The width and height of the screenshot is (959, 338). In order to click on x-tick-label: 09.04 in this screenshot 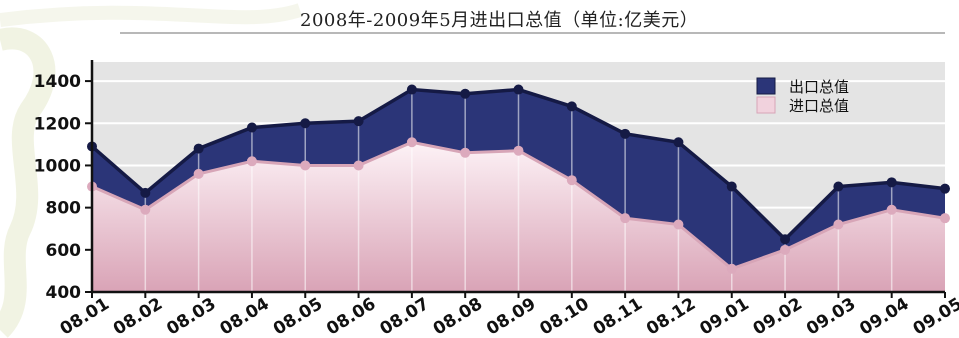, I will do `click(884, 316)`.